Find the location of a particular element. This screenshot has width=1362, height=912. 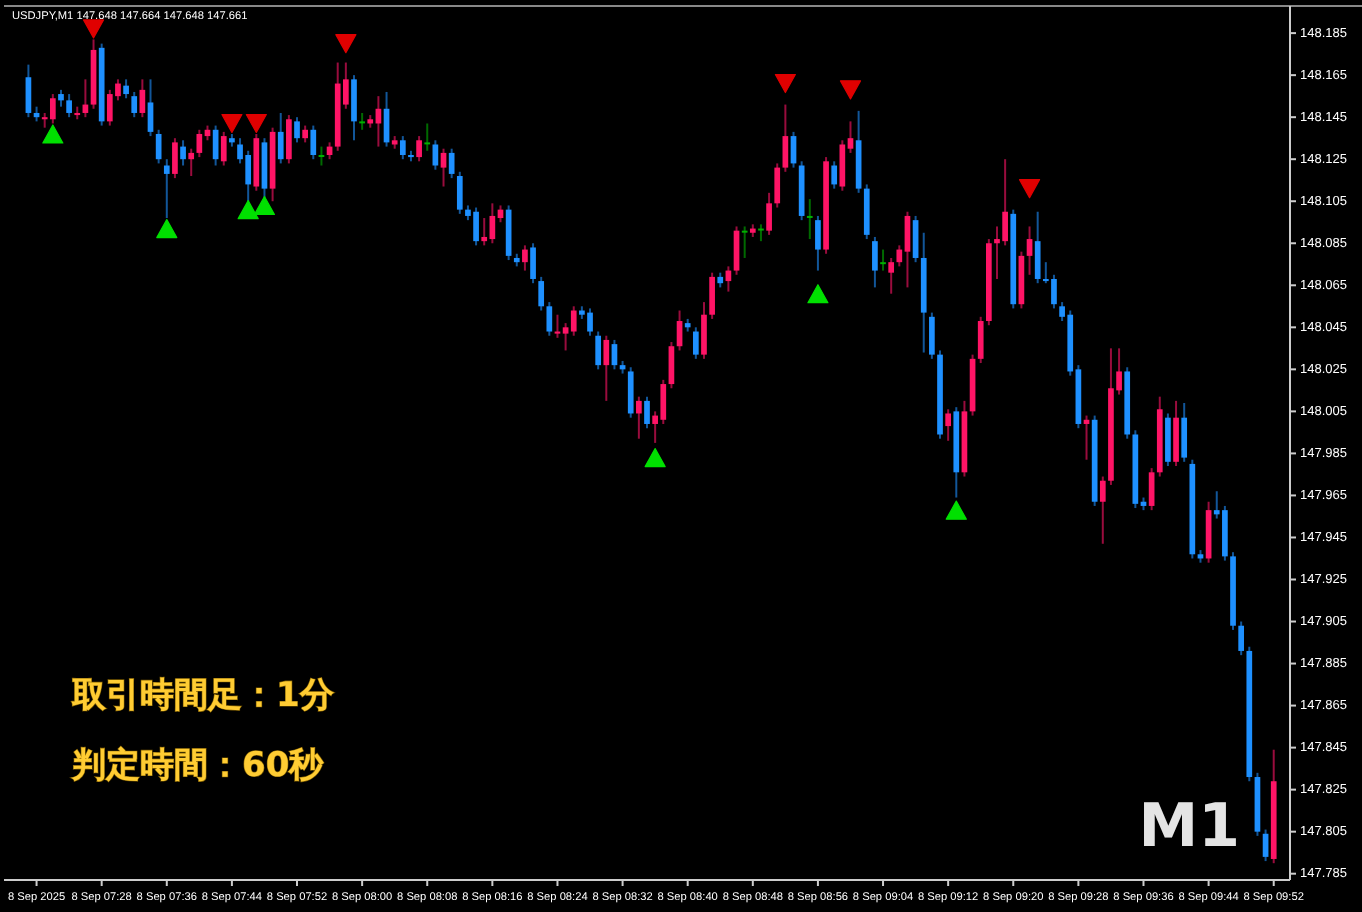

annotation: M1 is located at coordinates (1189, 827).